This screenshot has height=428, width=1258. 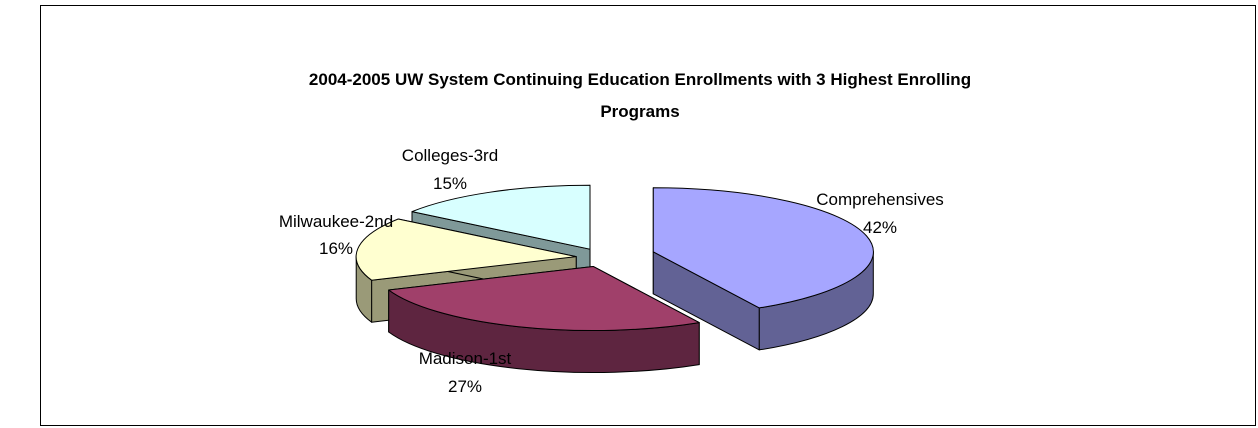 I want to click on label-milwaukee: Milwaukee-2nd, so click(x=336, y=221).